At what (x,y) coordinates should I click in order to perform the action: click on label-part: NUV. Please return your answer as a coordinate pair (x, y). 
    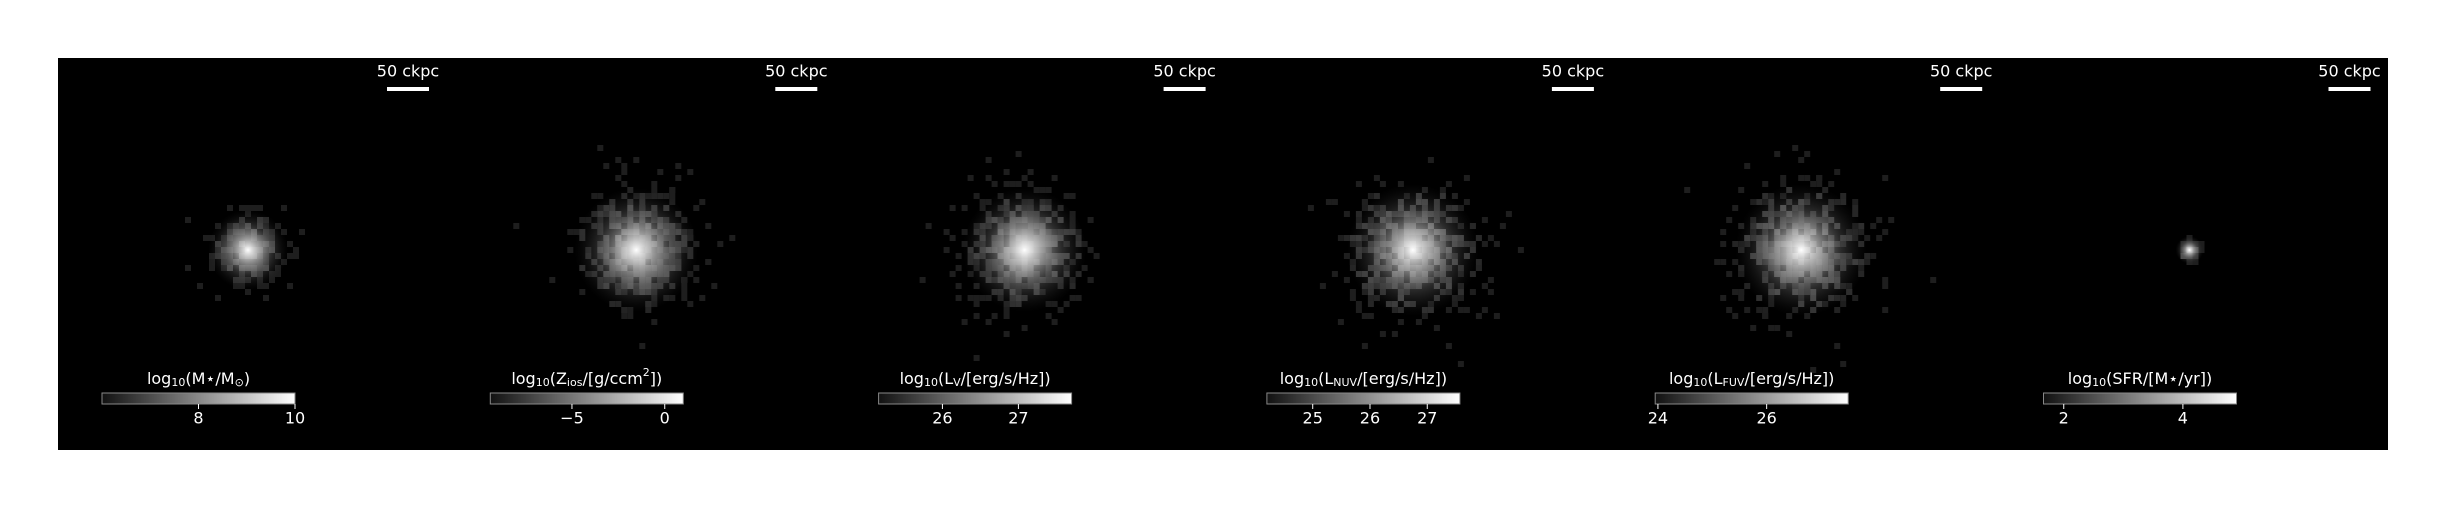
    Looking at the image, I should click on (1345, 382).